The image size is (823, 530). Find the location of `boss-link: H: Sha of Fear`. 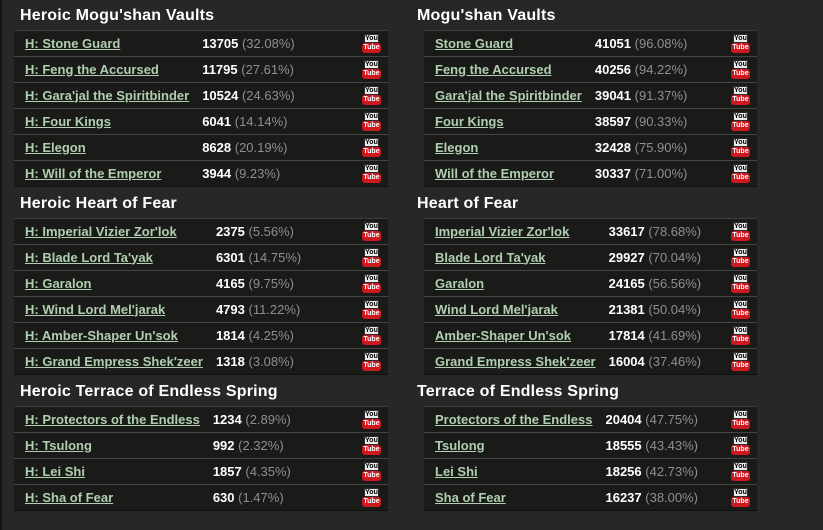

boss-link: H: Sha of Fear is located at coordinates (69, 497).